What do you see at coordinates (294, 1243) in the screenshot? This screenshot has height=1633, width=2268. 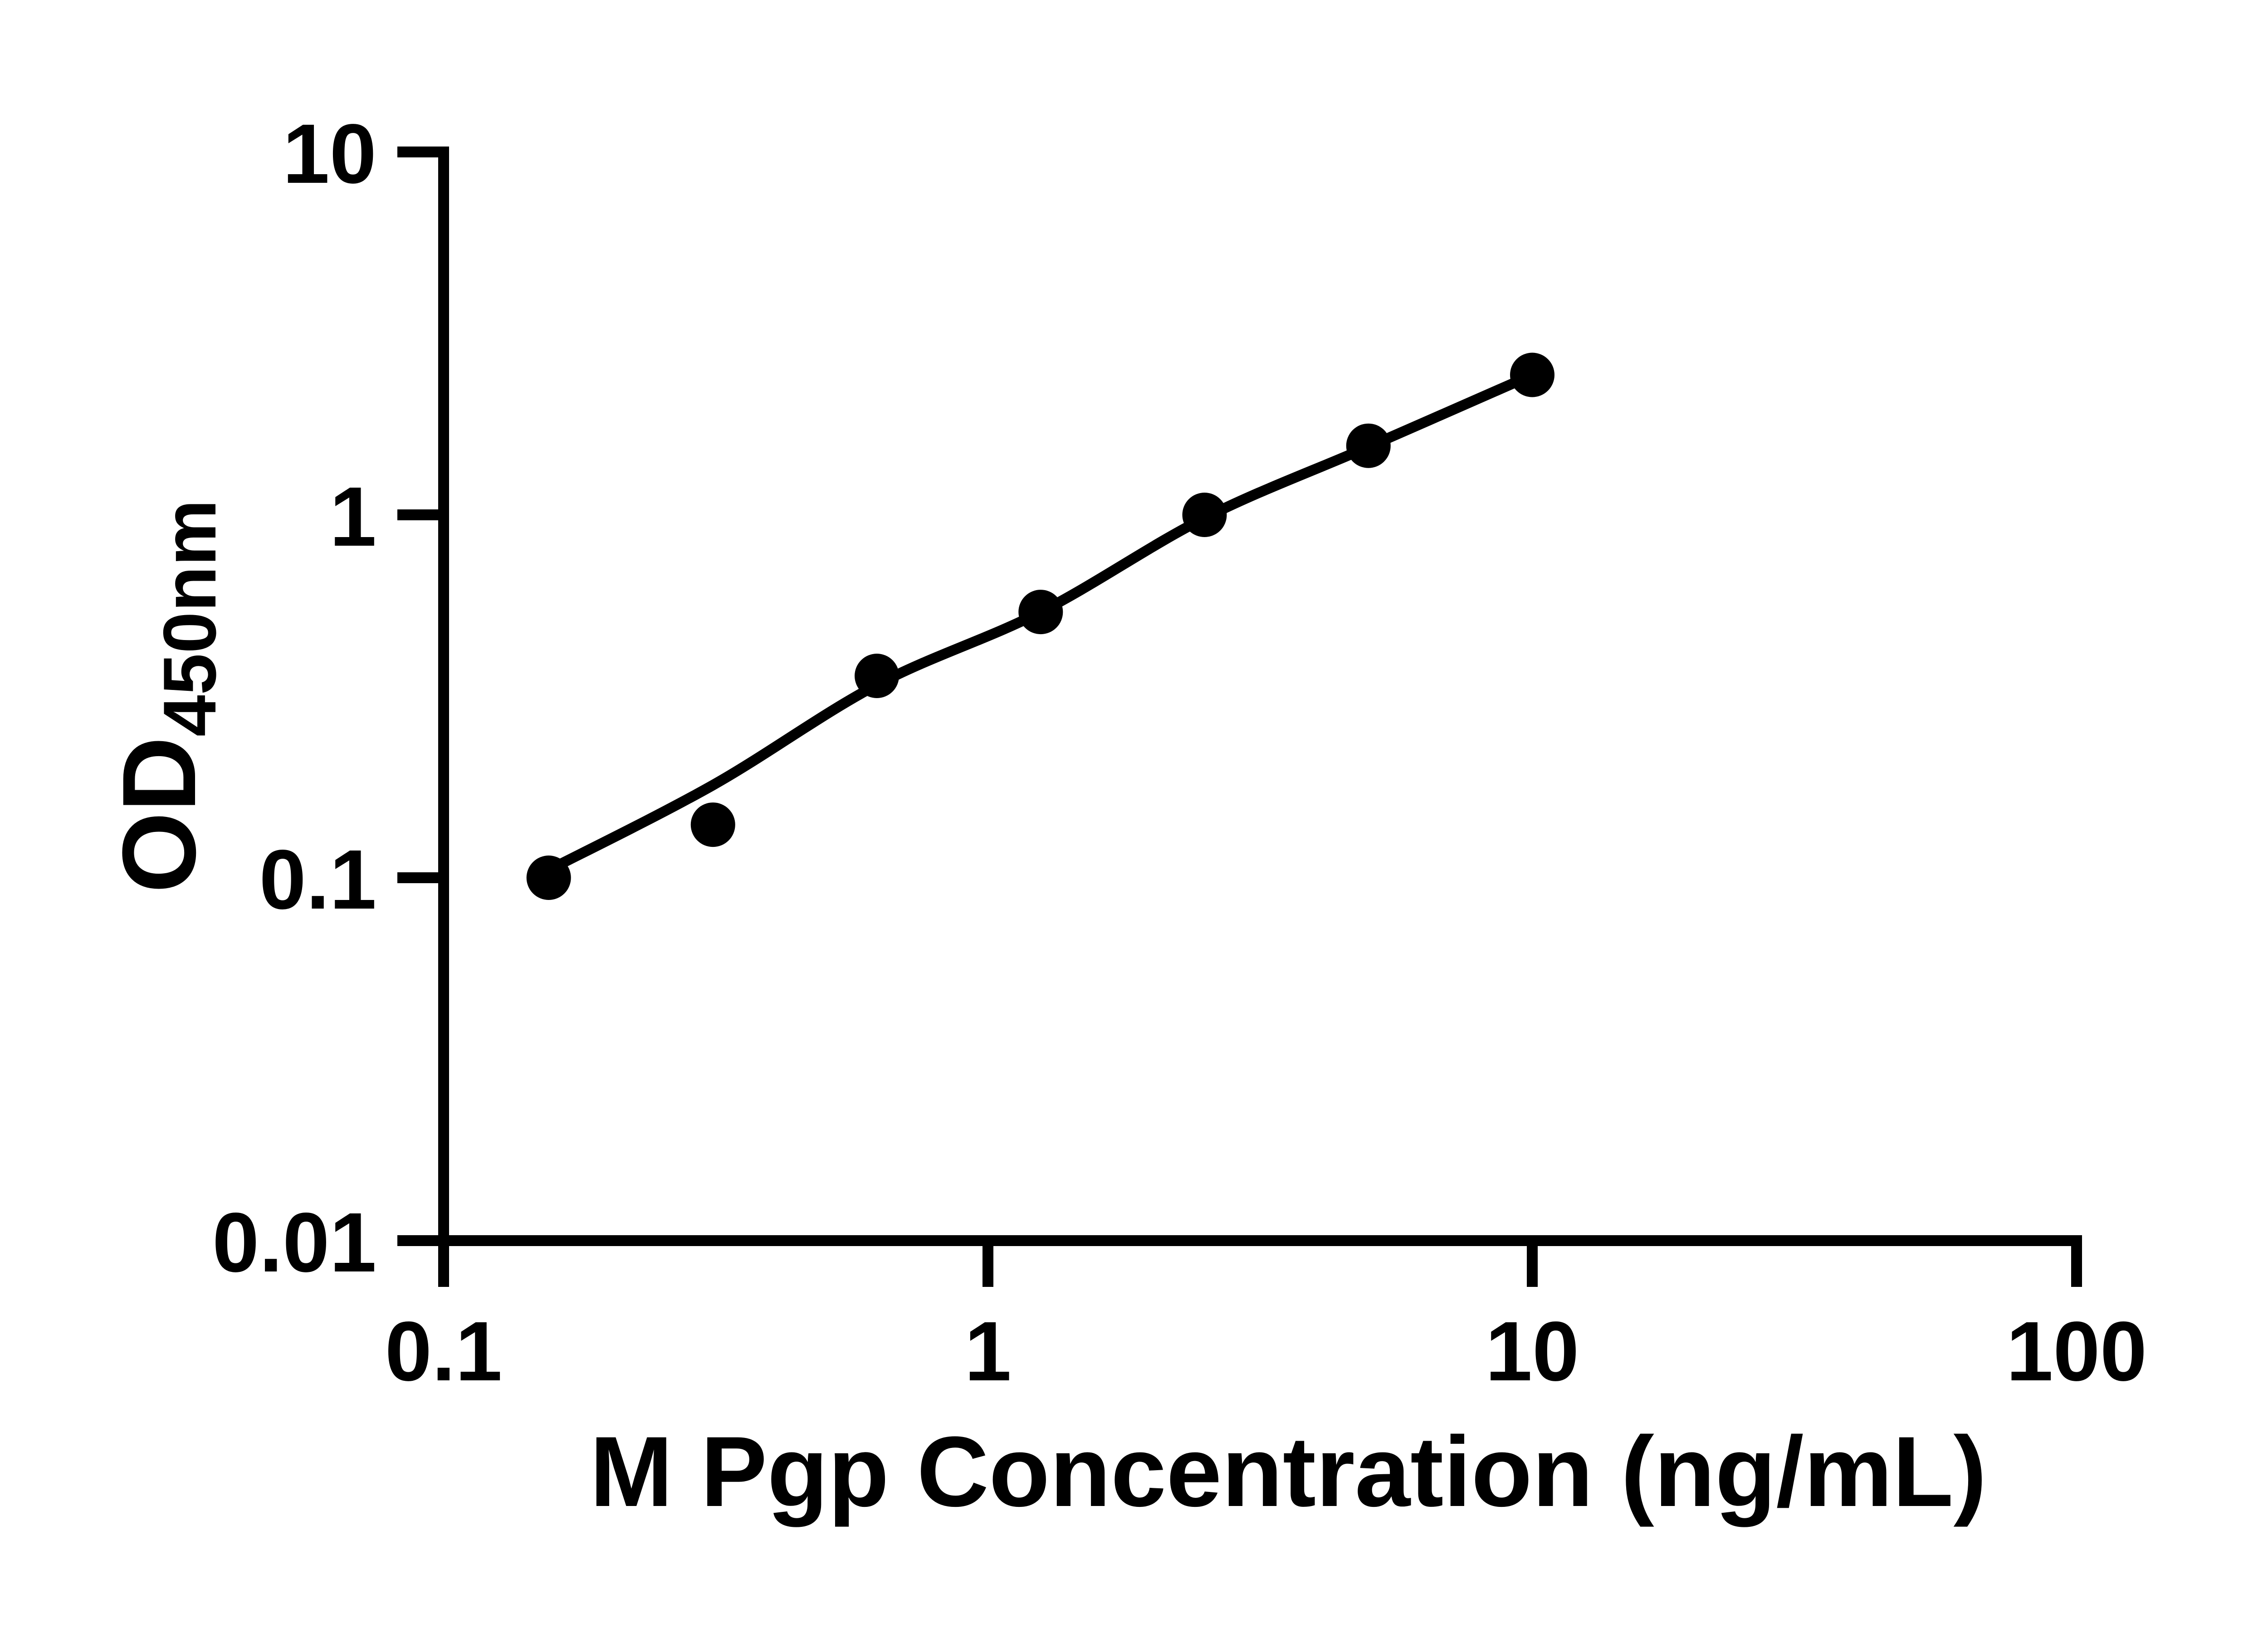 I see `y-tick-label: 0.01` at bounding box center [294, 1243].